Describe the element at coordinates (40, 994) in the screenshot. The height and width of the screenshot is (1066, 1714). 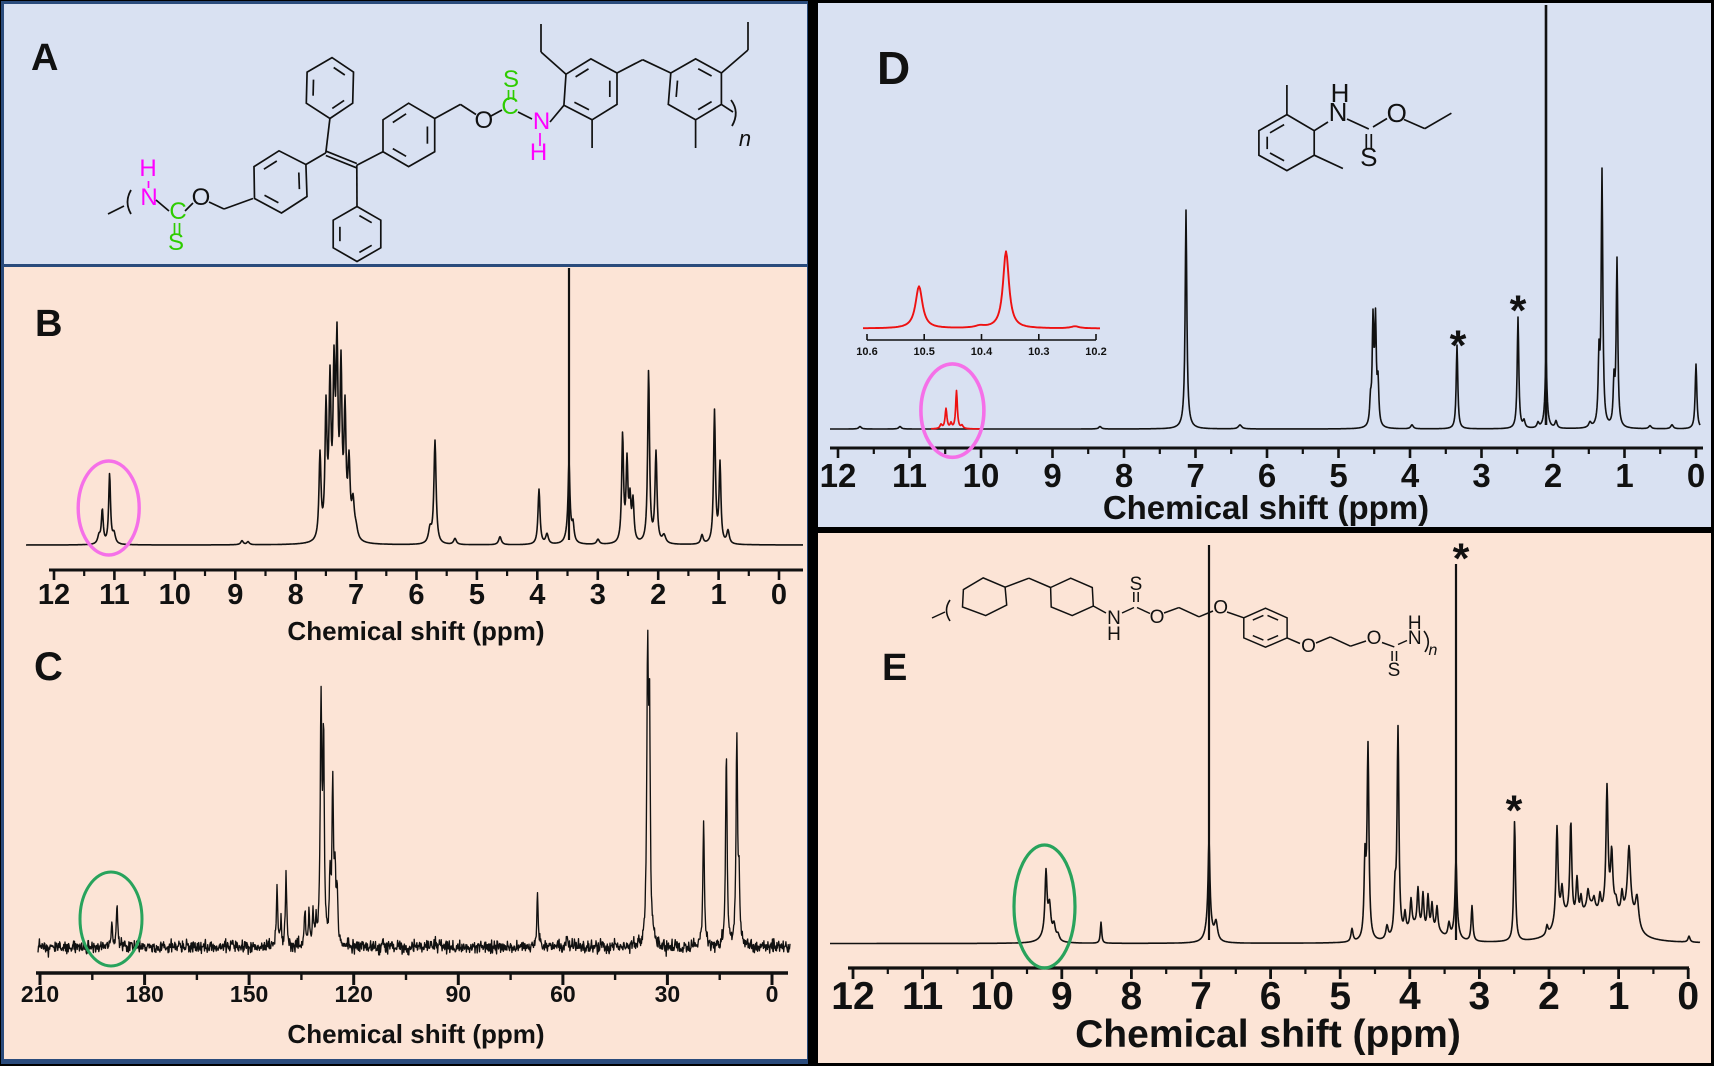
I see `svg-text: 210` at that location.